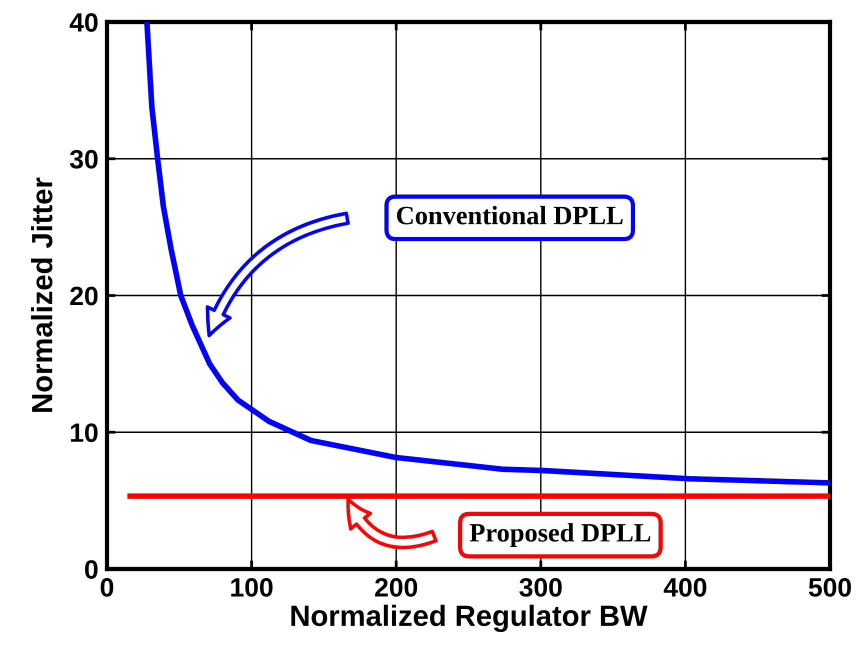 The image size is (865, 656). Describe the element at coordinates (252, 587) in the screenshot. I see `x-tick-label: 100` at that location.